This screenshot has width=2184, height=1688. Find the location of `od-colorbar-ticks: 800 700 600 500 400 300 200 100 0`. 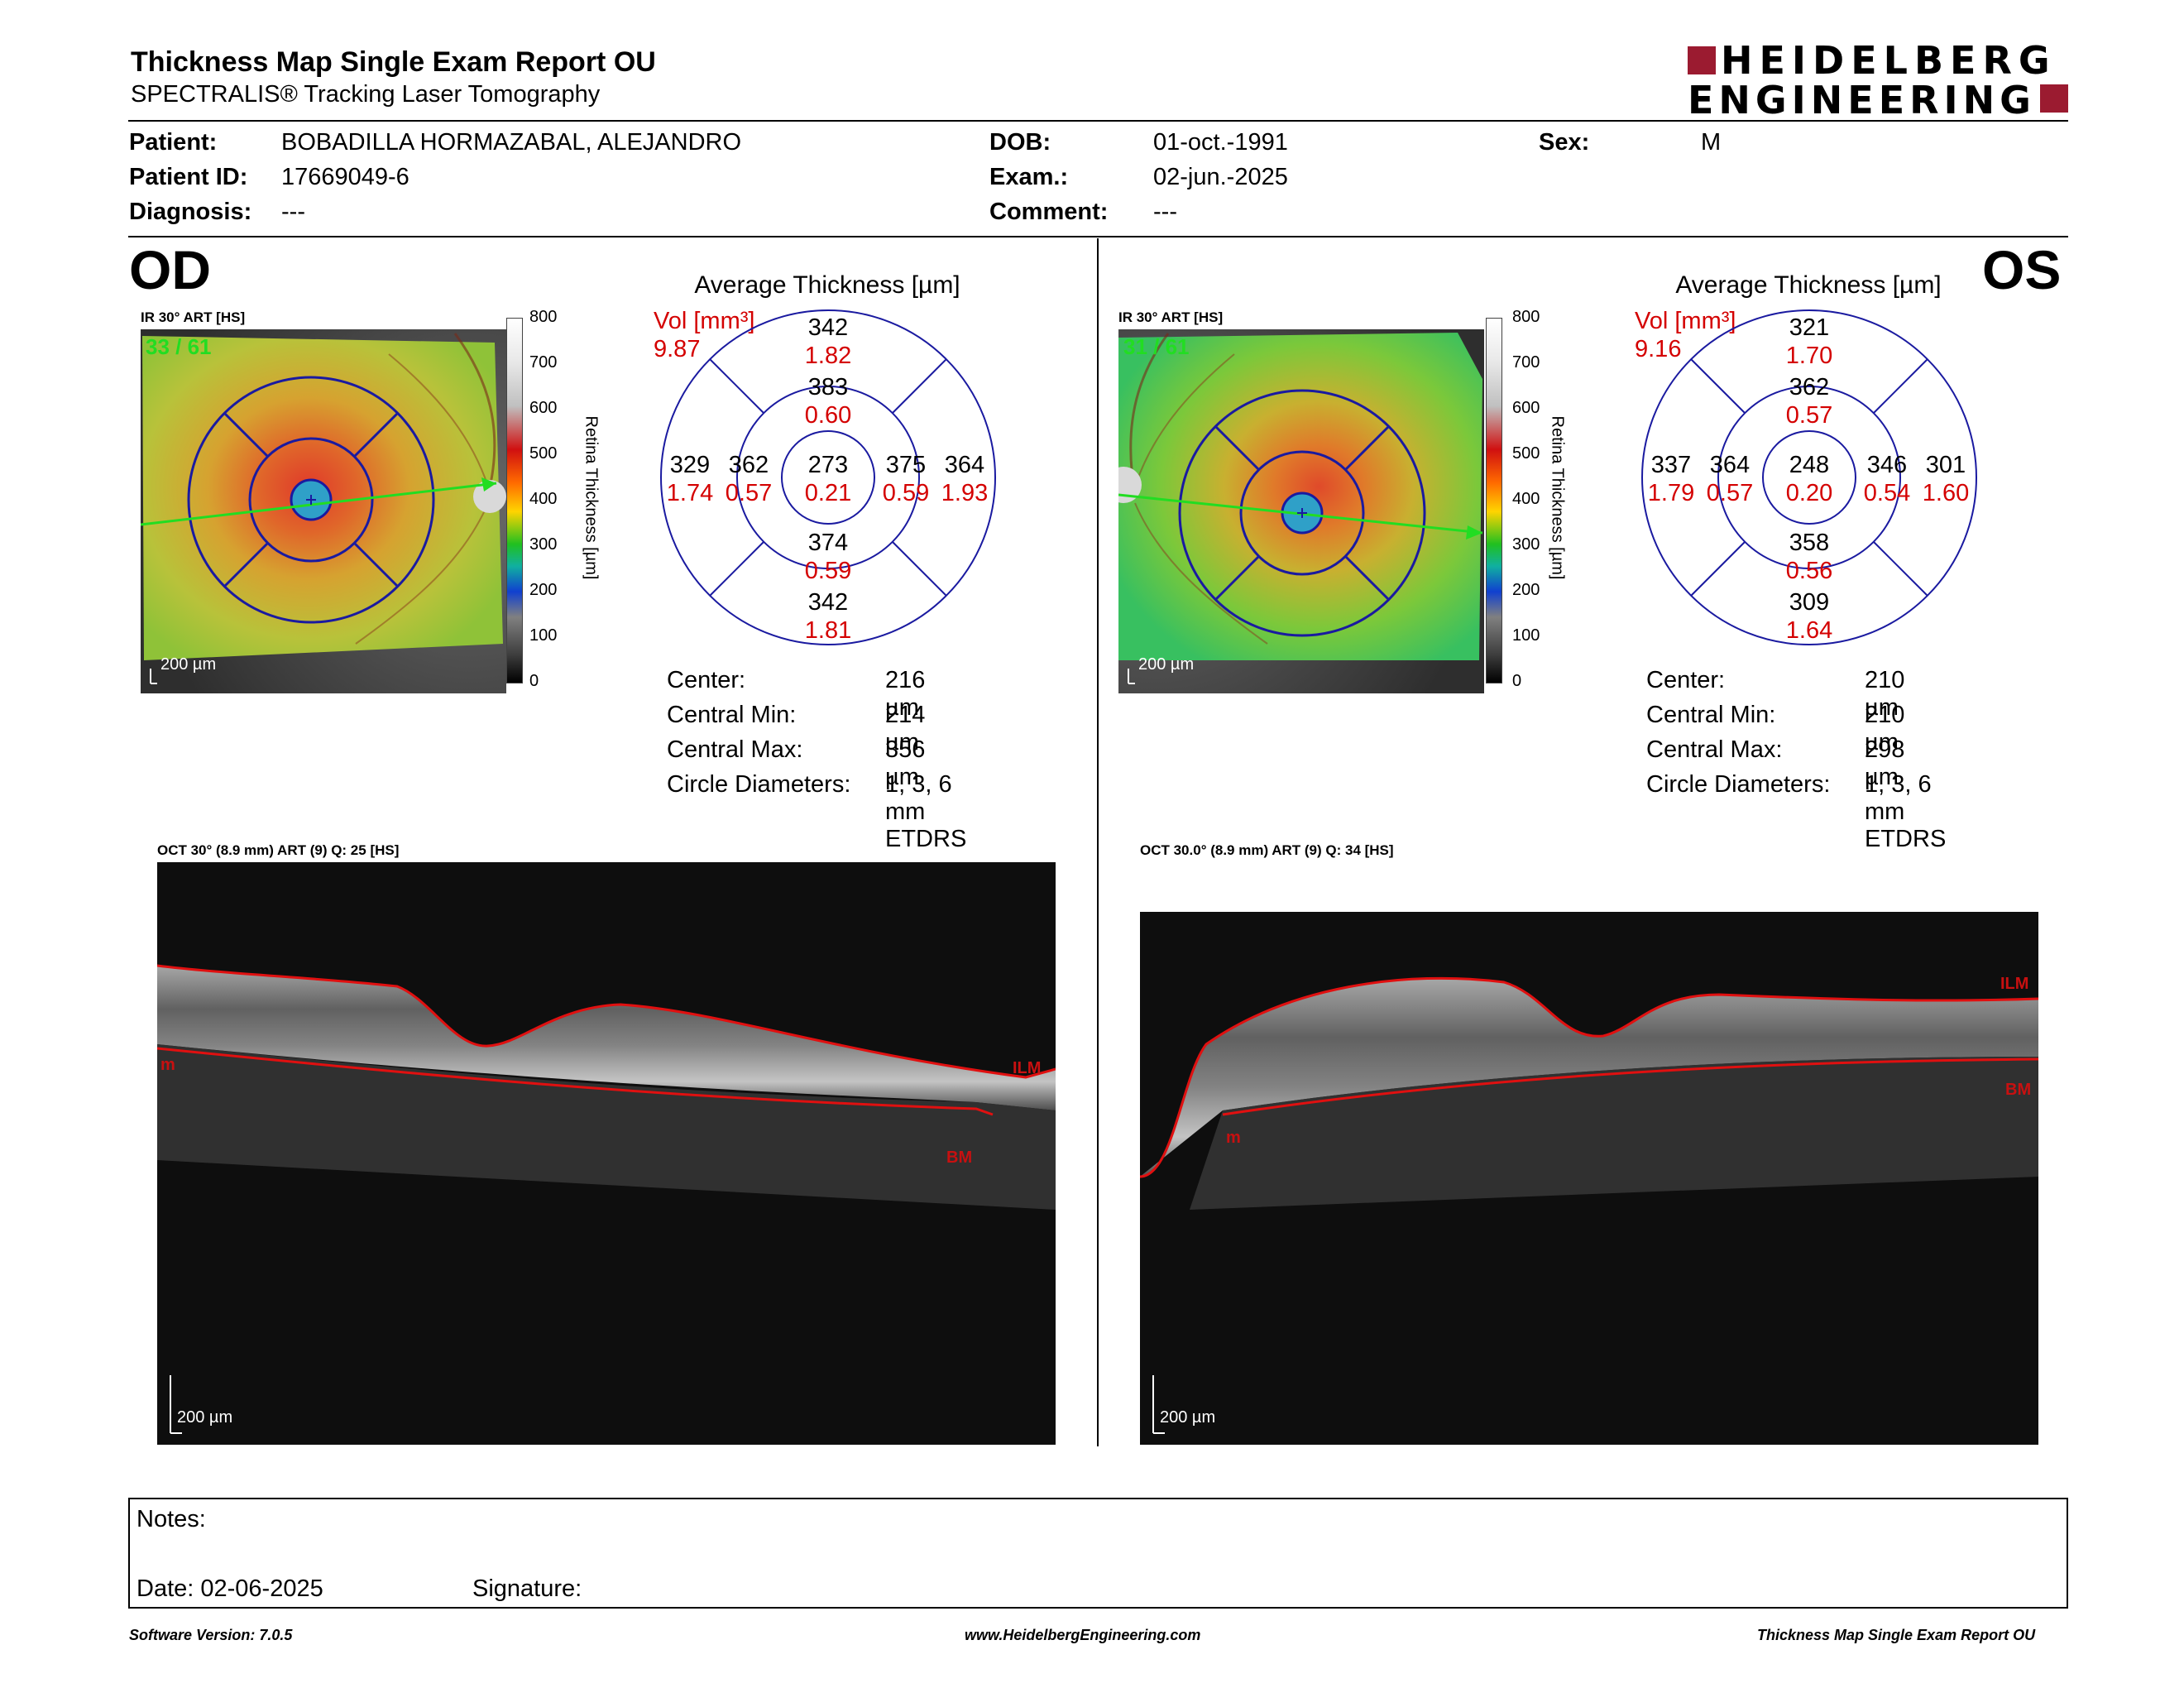

od-colorbar-ticks: 800 700 600 500 400 300 200 100 0 is located at coordinates (546, 499).